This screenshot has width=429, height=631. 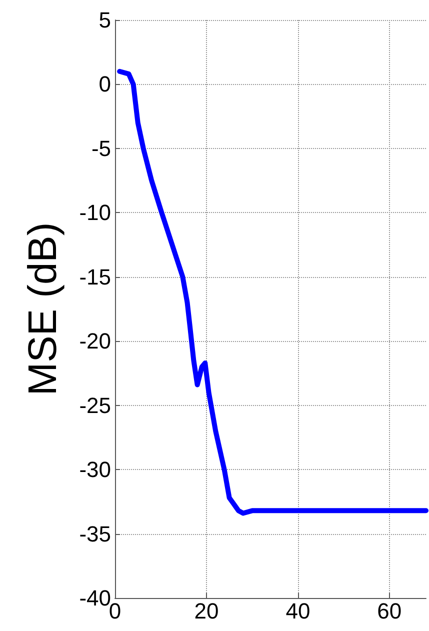 What do you see at coordinates (95, 405) in the screenshot?
I see `y-tick-label: -25` at bounding box center [95, 405].